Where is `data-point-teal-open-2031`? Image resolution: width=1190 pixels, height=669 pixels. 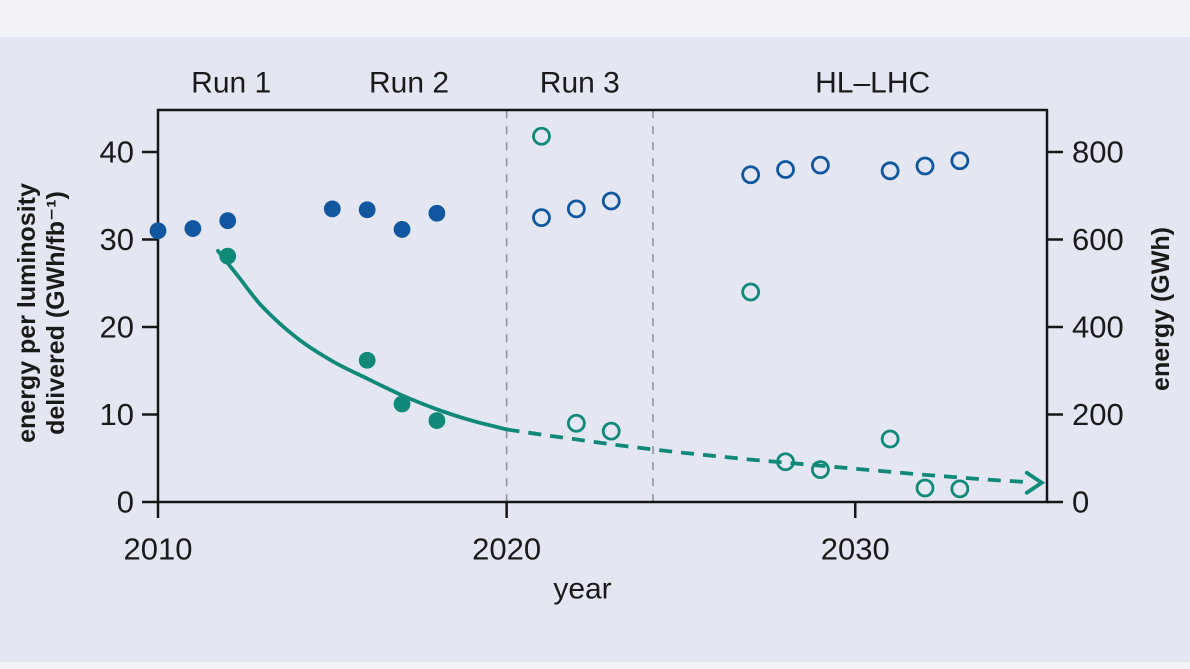 data-point-teal-open-2031 is located at coordinates (890, 439).